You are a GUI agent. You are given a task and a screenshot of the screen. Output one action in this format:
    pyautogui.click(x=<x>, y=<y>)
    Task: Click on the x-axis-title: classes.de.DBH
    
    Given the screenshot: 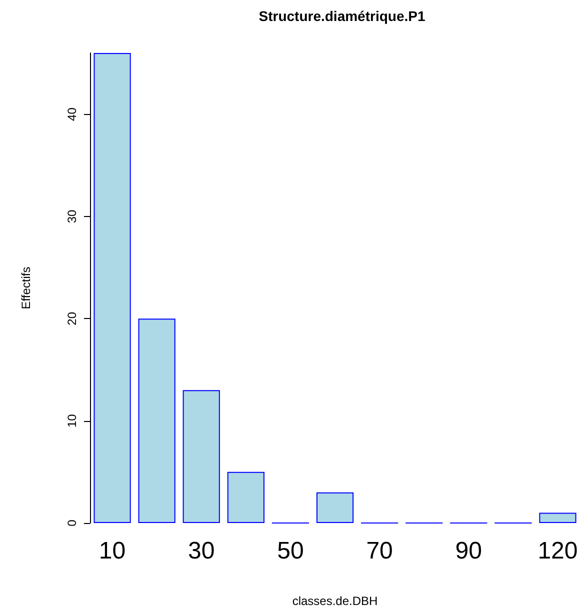 What is the action you would take?
    pyautogui.click(x=335, y=601)
    